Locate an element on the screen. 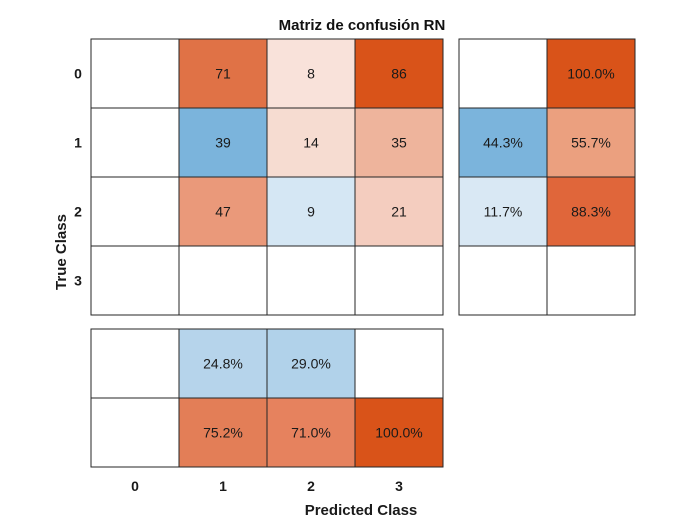  matrix-cell-value: 39 is located at coordinates (223, 143).